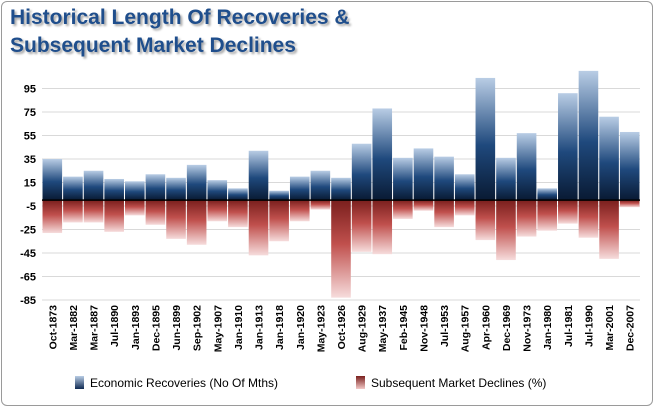 Image resolution: width=656 pixels, height=409 pixels. I want to click on legend-label-recoveries: Economic Recoveries (No Of Mths), so click(184, 383).